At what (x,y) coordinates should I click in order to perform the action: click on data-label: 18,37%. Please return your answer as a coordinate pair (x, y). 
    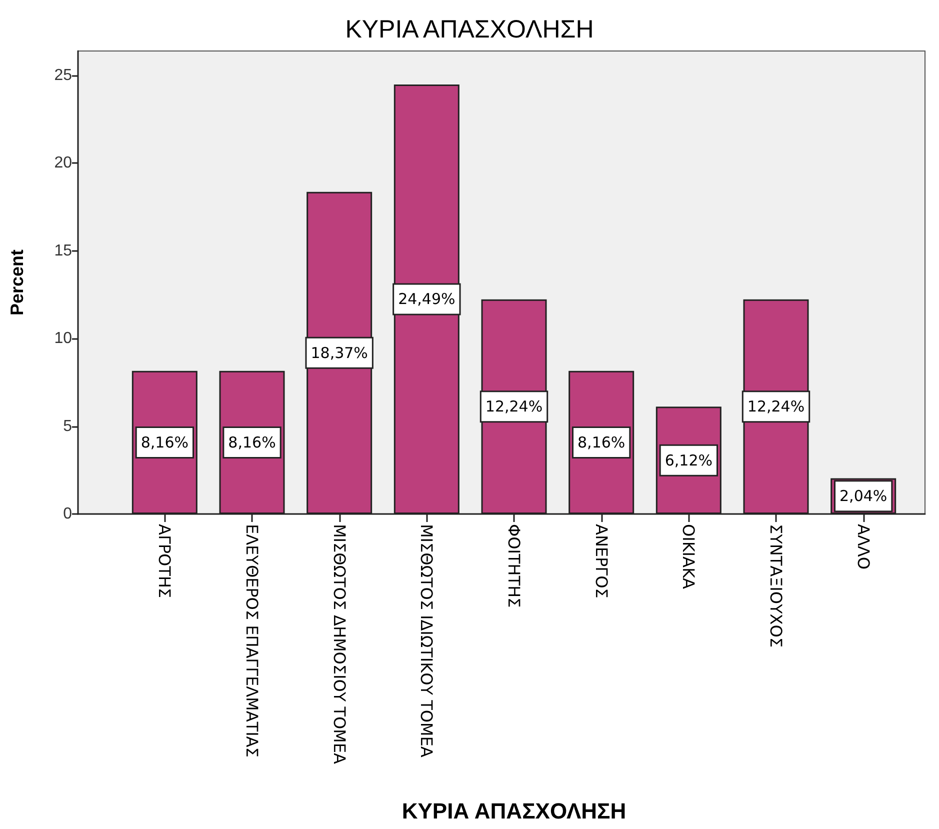
    Looking at the image, I should click on (339, 353).